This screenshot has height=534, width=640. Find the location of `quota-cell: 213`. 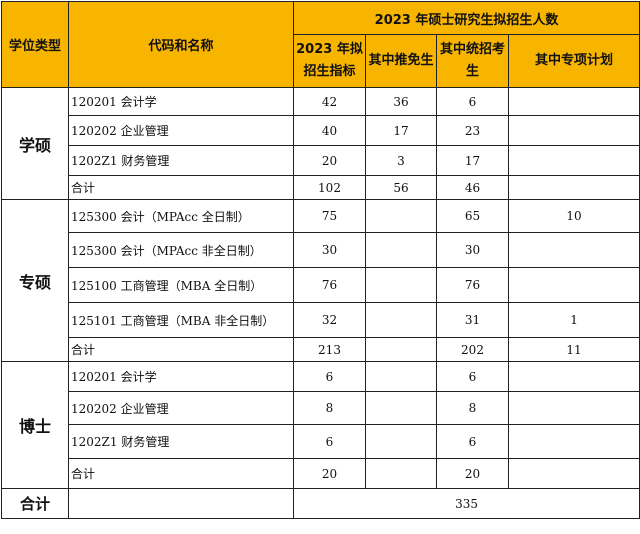

quota-cell: 213 is located at coordinates (329, 349).